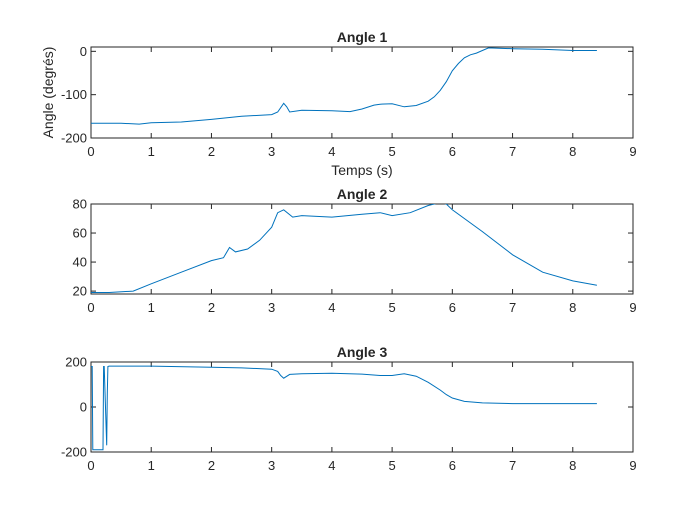 This screenshot has height=525, width=700. I want to click on y-axis-label: Angle (degrés), so click(48, 93).